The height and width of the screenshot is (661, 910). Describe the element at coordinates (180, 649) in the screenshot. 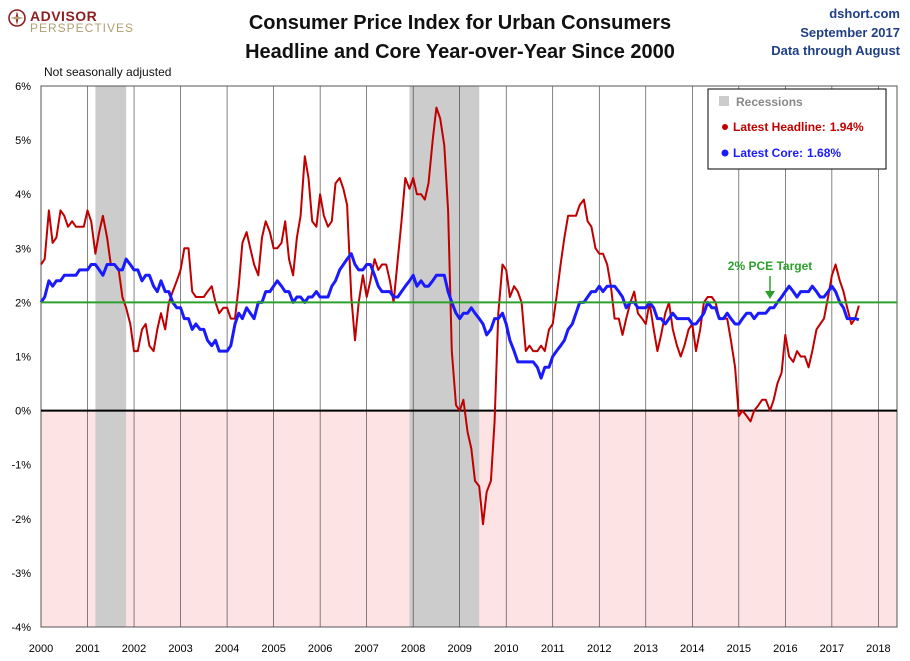

I see `x-tick-label: 2003` at that location.